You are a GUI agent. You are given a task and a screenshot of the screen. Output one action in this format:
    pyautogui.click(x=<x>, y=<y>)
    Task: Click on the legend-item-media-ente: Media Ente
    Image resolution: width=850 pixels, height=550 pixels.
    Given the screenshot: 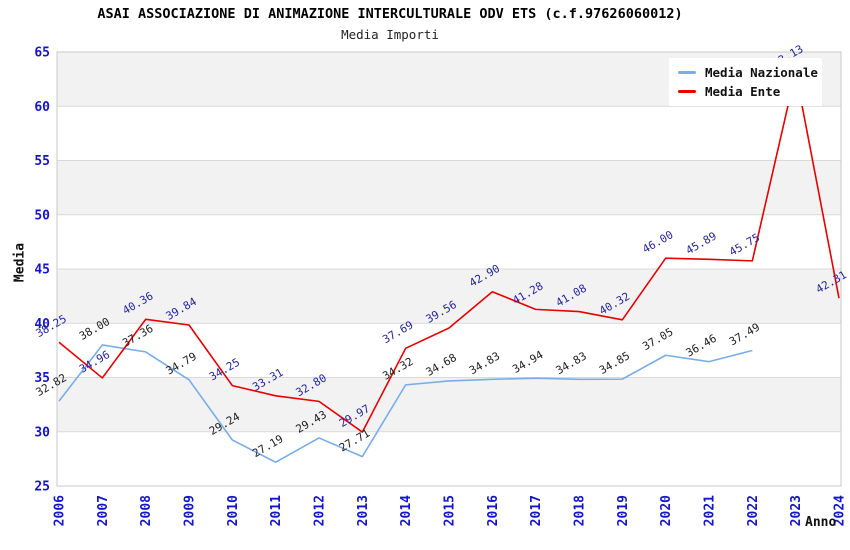 What is the action you would take?
    pyautogui.click(x=750, y=91)
    